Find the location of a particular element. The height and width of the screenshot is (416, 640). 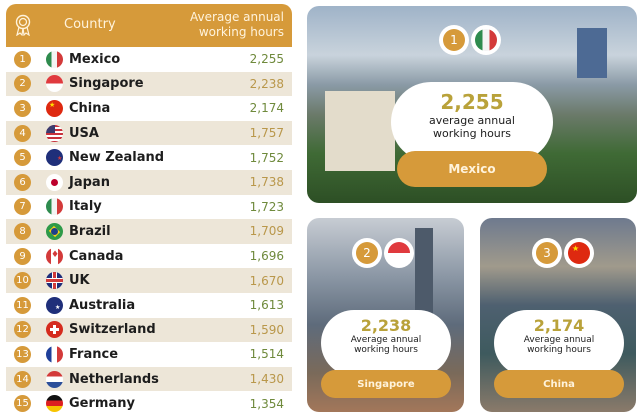

rank-number: 2 is located at coordinates (367, 253).